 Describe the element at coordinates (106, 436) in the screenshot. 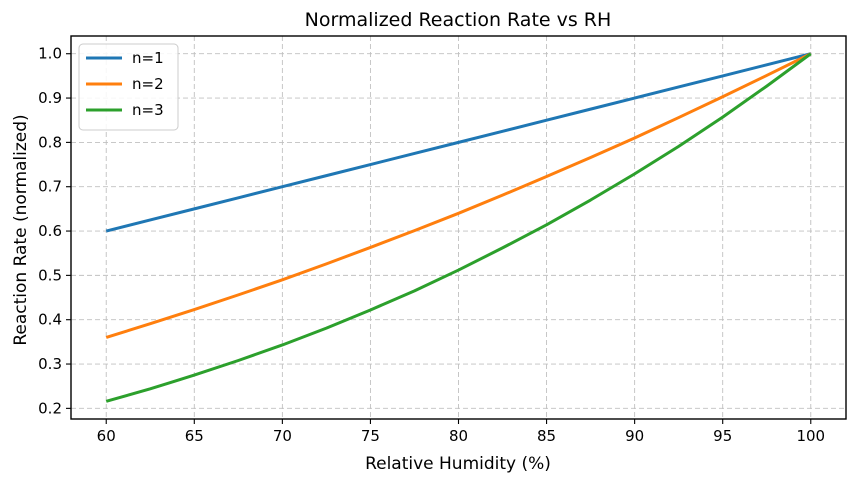

I see `x-tick-label: 60` at that location.